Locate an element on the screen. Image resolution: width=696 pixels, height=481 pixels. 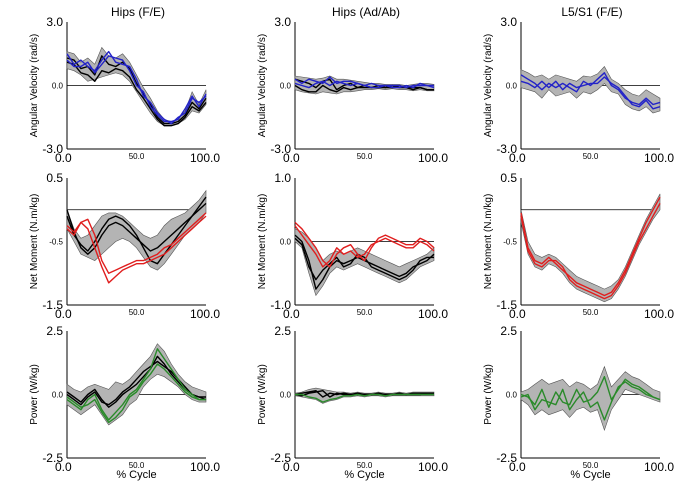
ytick-bottom-r0c1: -3.0 is located at coordinates (280, 149).